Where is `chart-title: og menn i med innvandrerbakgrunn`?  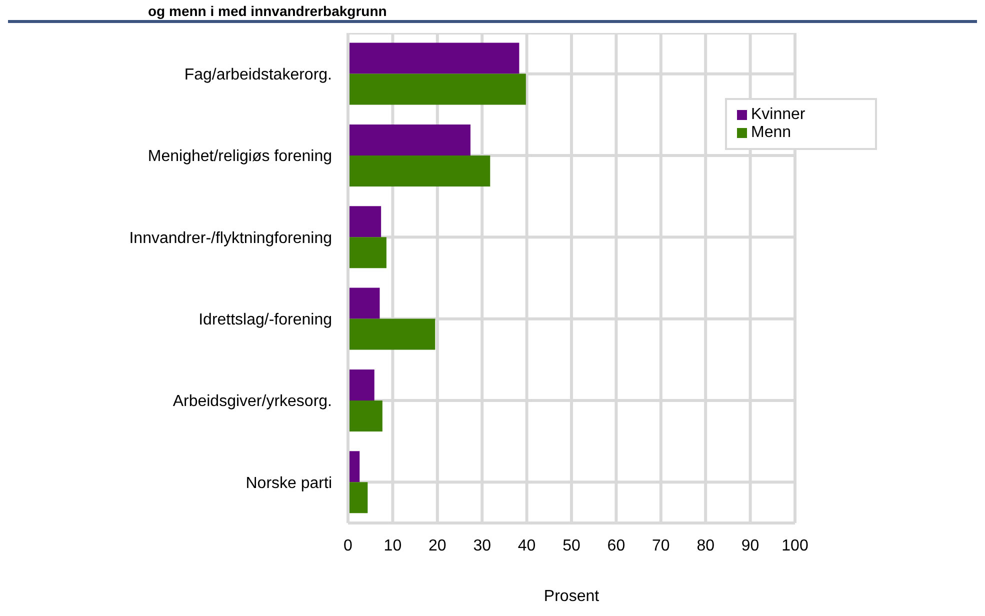
chart-title: og menn i med innvandrerbakgrunn is located at coordinates (267, 11).